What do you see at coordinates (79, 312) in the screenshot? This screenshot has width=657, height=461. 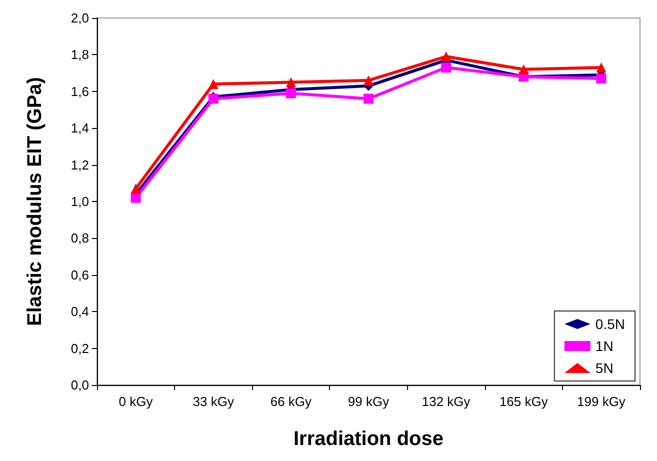 I see `y-tick-label: 0,4` at bounding box center [79, 312].